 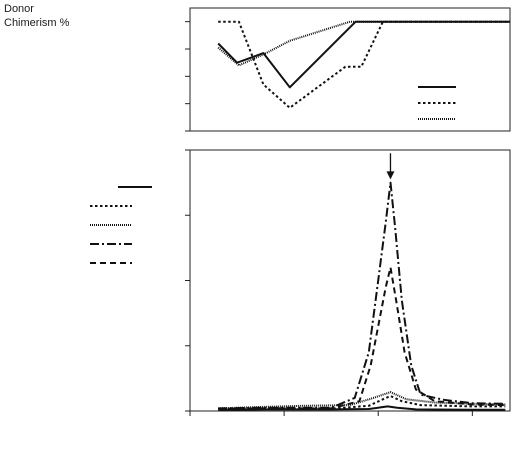 What do you see at coordinates (390, 175) in the screenshot?
I see `peak-arrow-head` at bounding box center [390, 175].